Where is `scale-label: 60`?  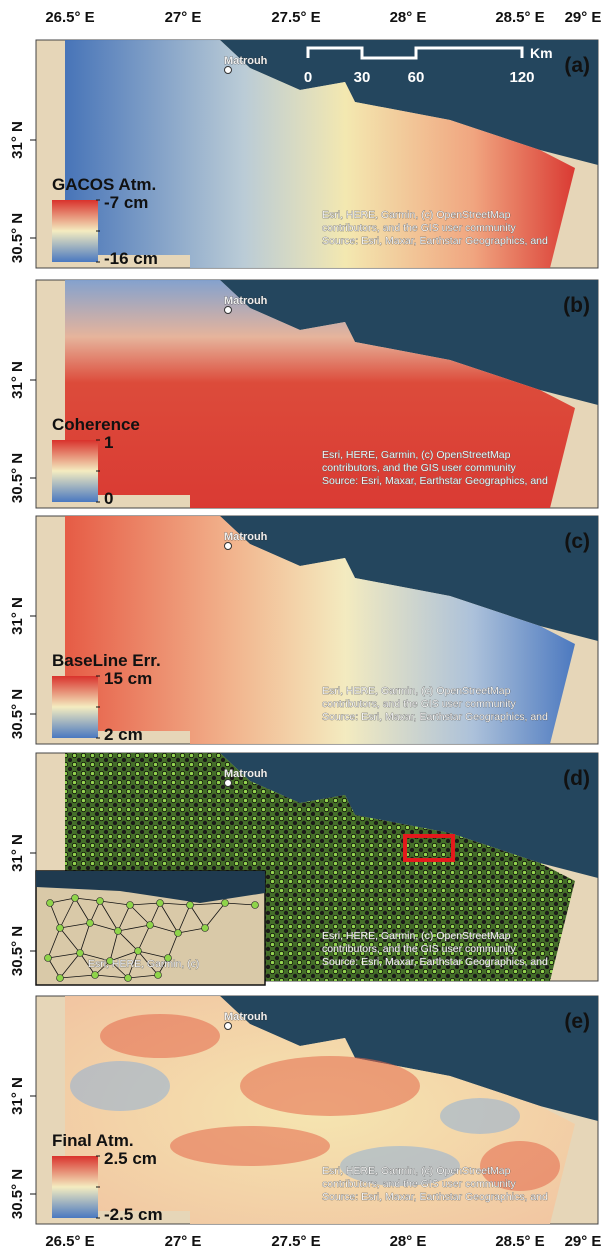 scale-label: 60 is located at coordinates (416, 77).